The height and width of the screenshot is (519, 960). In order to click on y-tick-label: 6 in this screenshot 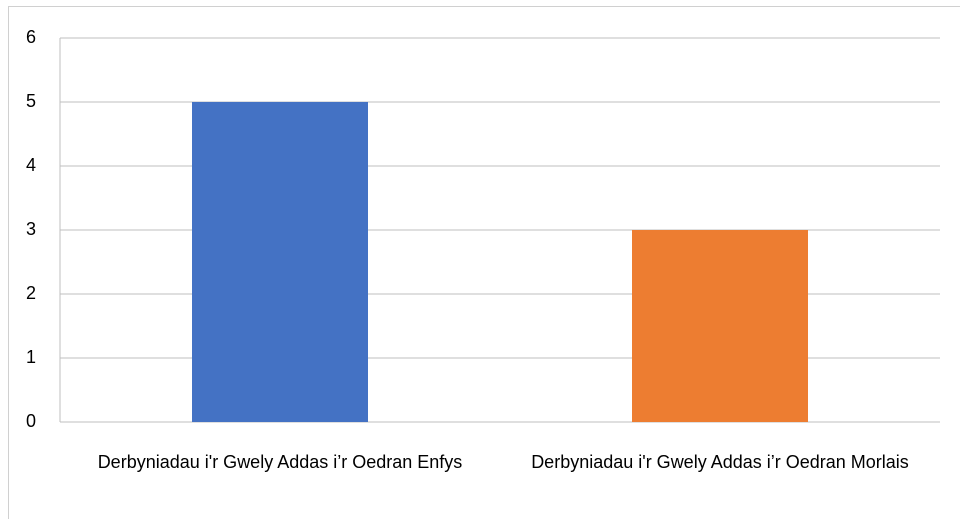, I will do `click(31, 37)`.